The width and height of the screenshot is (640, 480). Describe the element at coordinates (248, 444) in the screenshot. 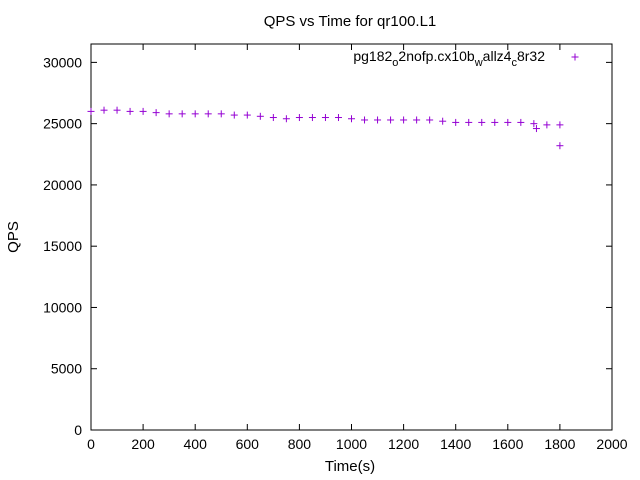

I see `x-tick-label: 600` at that location.